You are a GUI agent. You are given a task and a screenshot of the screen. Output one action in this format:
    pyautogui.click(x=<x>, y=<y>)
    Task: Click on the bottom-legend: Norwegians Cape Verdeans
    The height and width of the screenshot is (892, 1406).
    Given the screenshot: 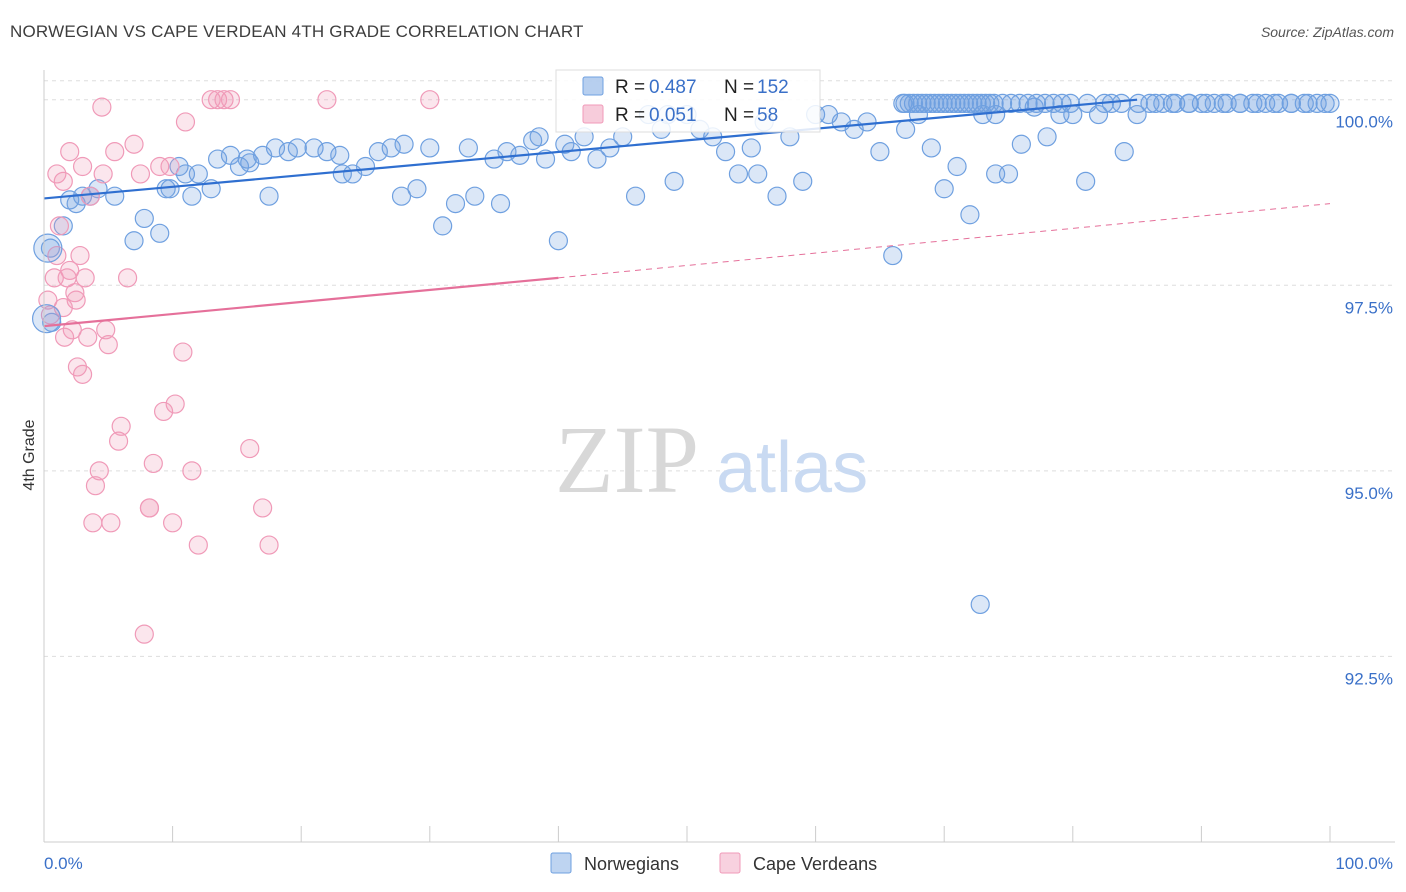 What is the action you would take?
    pyautogui.click(x=713, y=863)
    